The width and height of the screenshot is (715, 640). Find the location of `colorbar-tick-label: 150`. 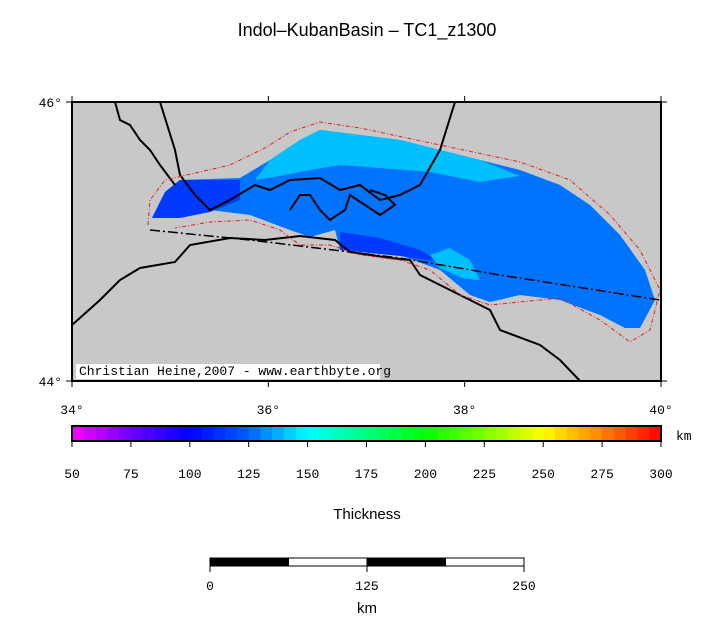

colorbar-tick-label: 150 is located at coordinates (307, 474).